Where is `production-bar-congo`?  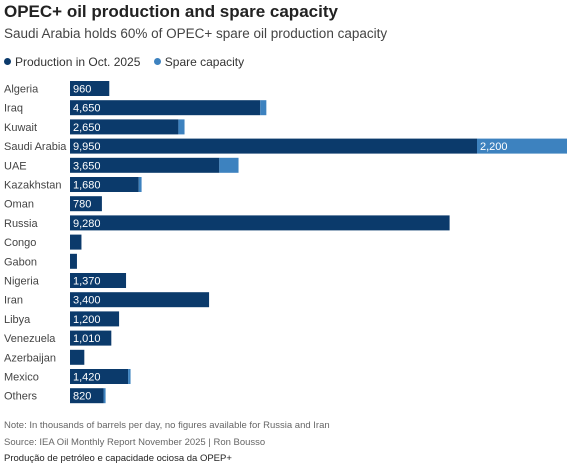
production-bar-congo is located at coordinates (76, 242).